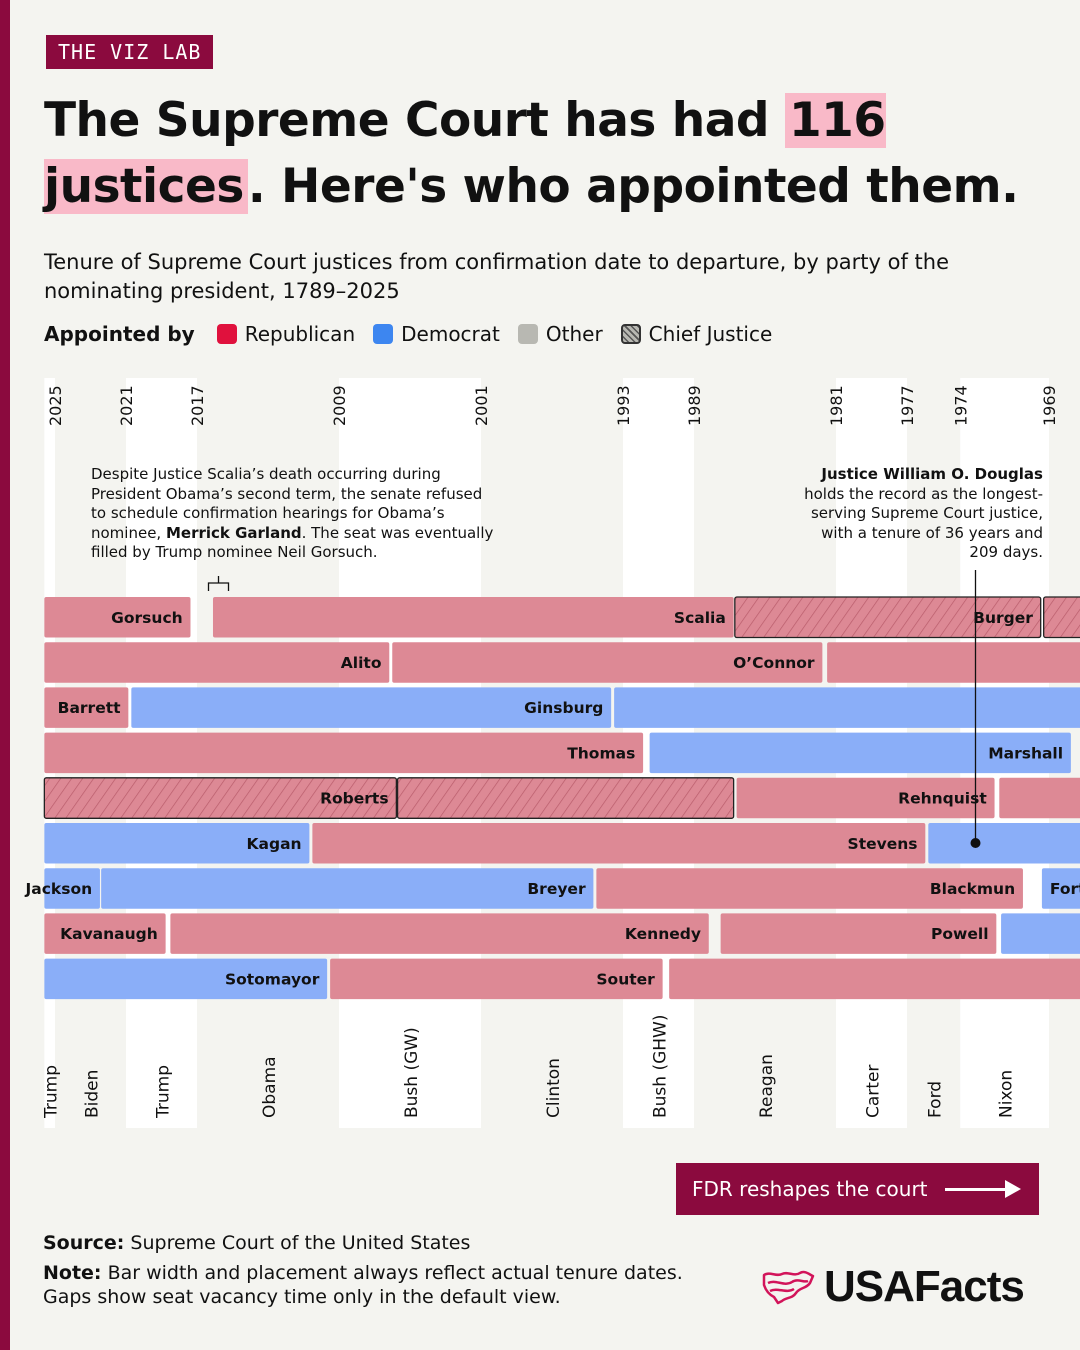 The height and width of the screenshot is (1350, 1080). Describe the element at coordinates (619, 843) in the screenshot. I see `tenure-bar-stevens` at that location.